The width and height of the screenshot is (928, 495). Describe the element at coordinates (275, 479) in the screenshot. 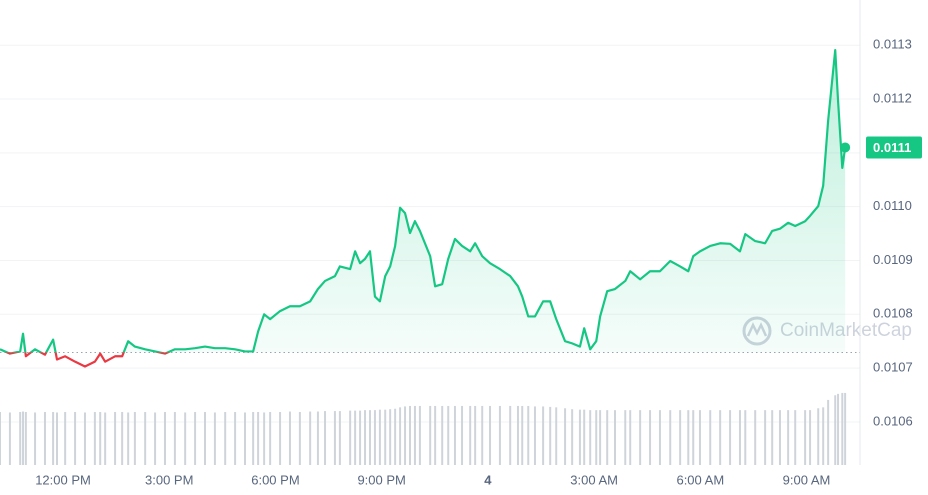

I see `x-tick-label: 6:00 PM` at that location.